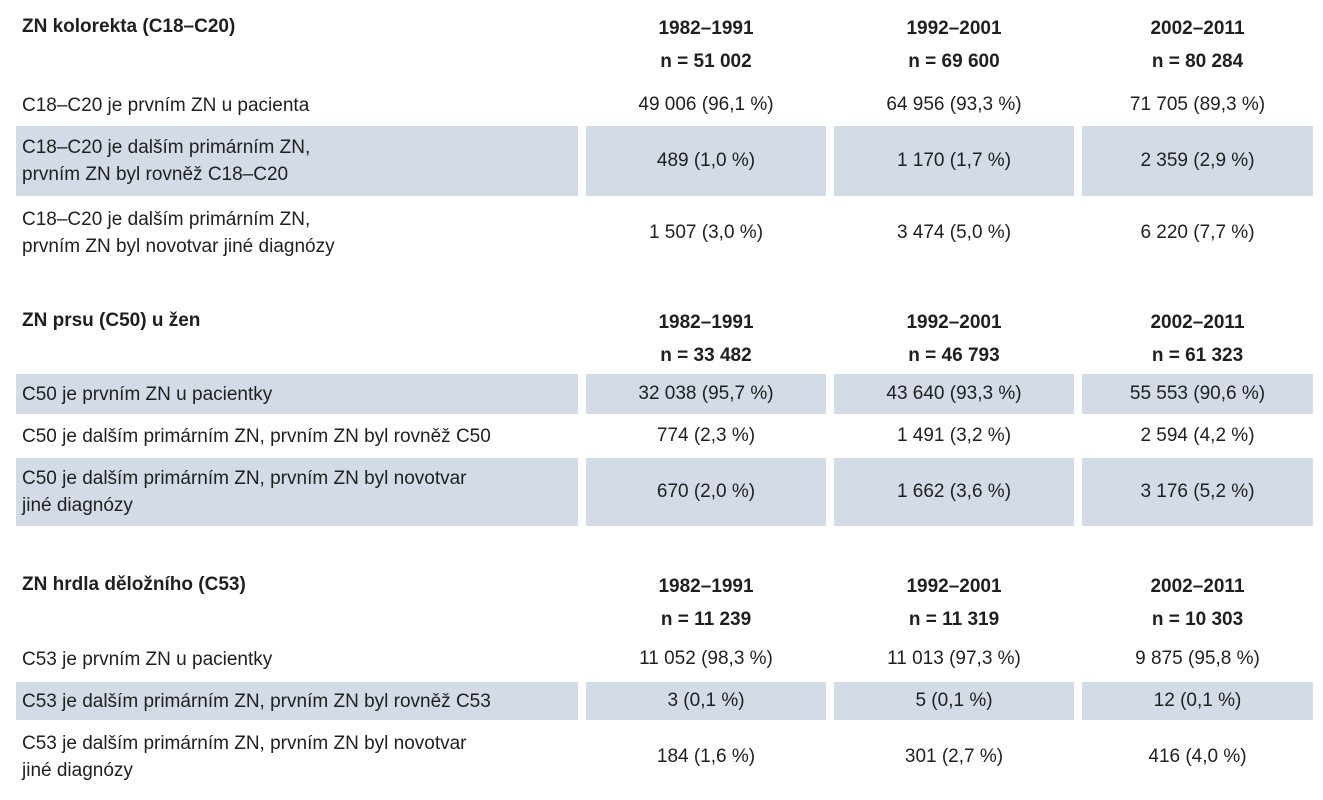  What do you see at coordinates (1197, 619) in the screenshot?
I see `period-n: n = 10 303` at bounding box center [1197, 619].